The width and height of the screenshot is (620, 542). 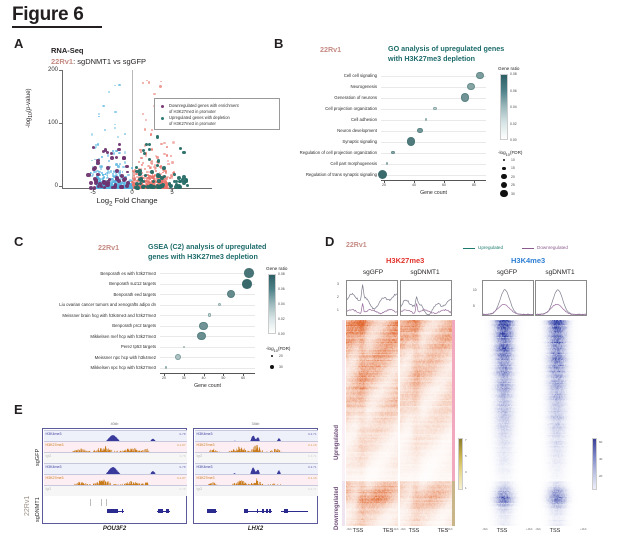 What do you see at coordinates (601, 442) in the screenshot?
I see `colorbar-tick-right: 60` at bounding box center [601, 442].